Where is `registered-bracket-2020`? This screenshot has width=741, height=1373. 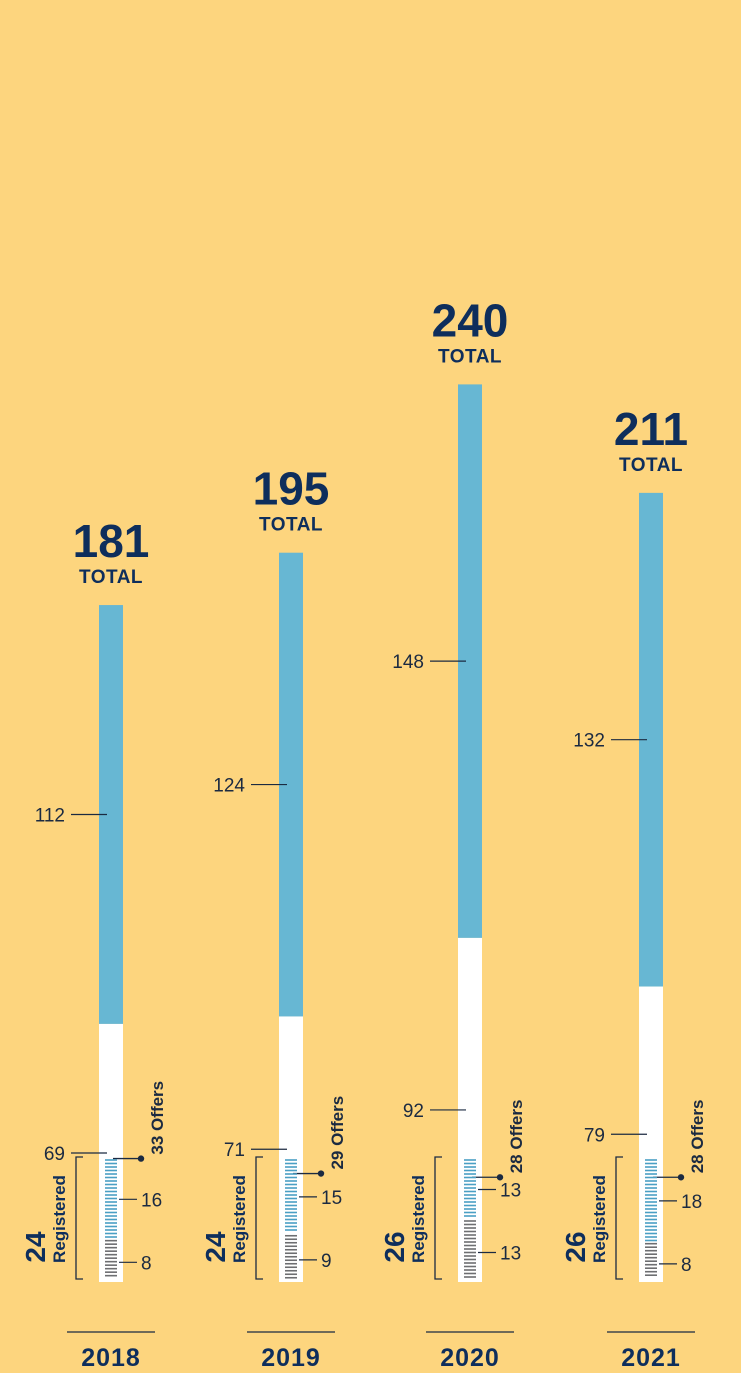 registered-bracket-2020 is located at coordinates (438, 1218).